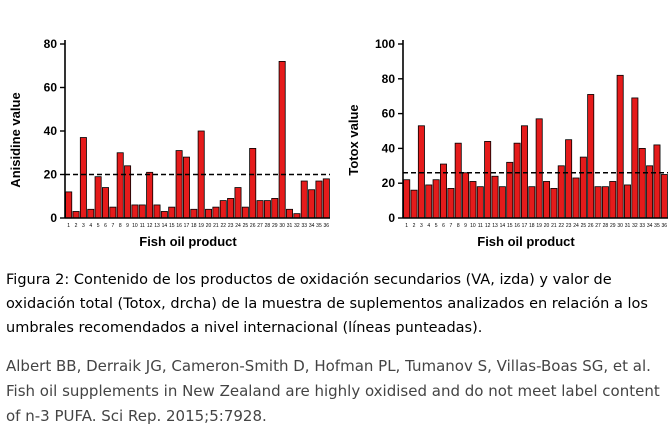  What do you see at coordinates (510, 226) in the screenshot?
I see `x-tick-label: 15` at bounding box center [510, 226].